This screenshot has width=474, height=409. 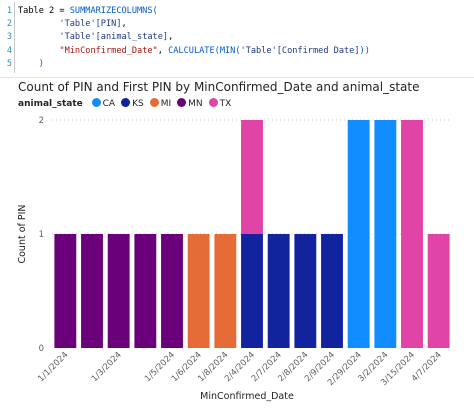 I want to click on code-token: 'Table'[PIN], so click(x=90, y=24).